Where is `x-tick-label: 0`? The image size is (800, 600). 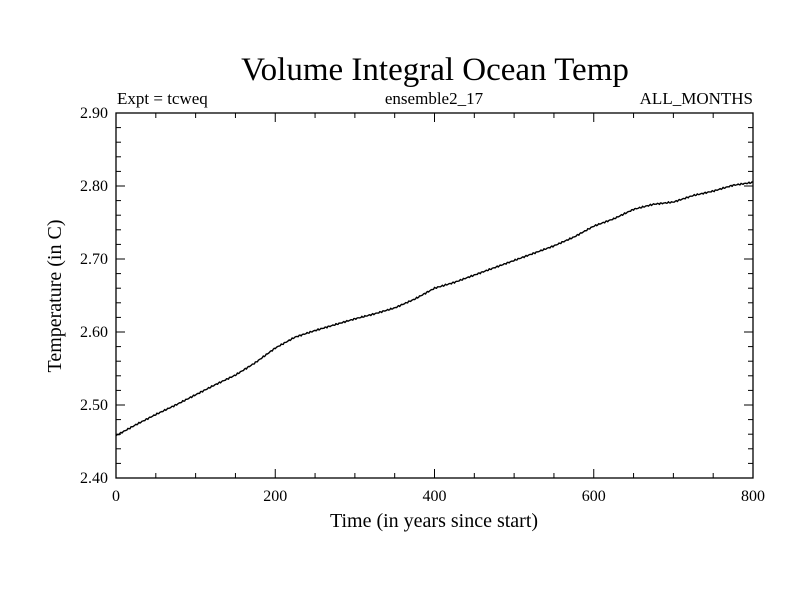
x-tick-label: 0 is located at coordinates (116, 496).